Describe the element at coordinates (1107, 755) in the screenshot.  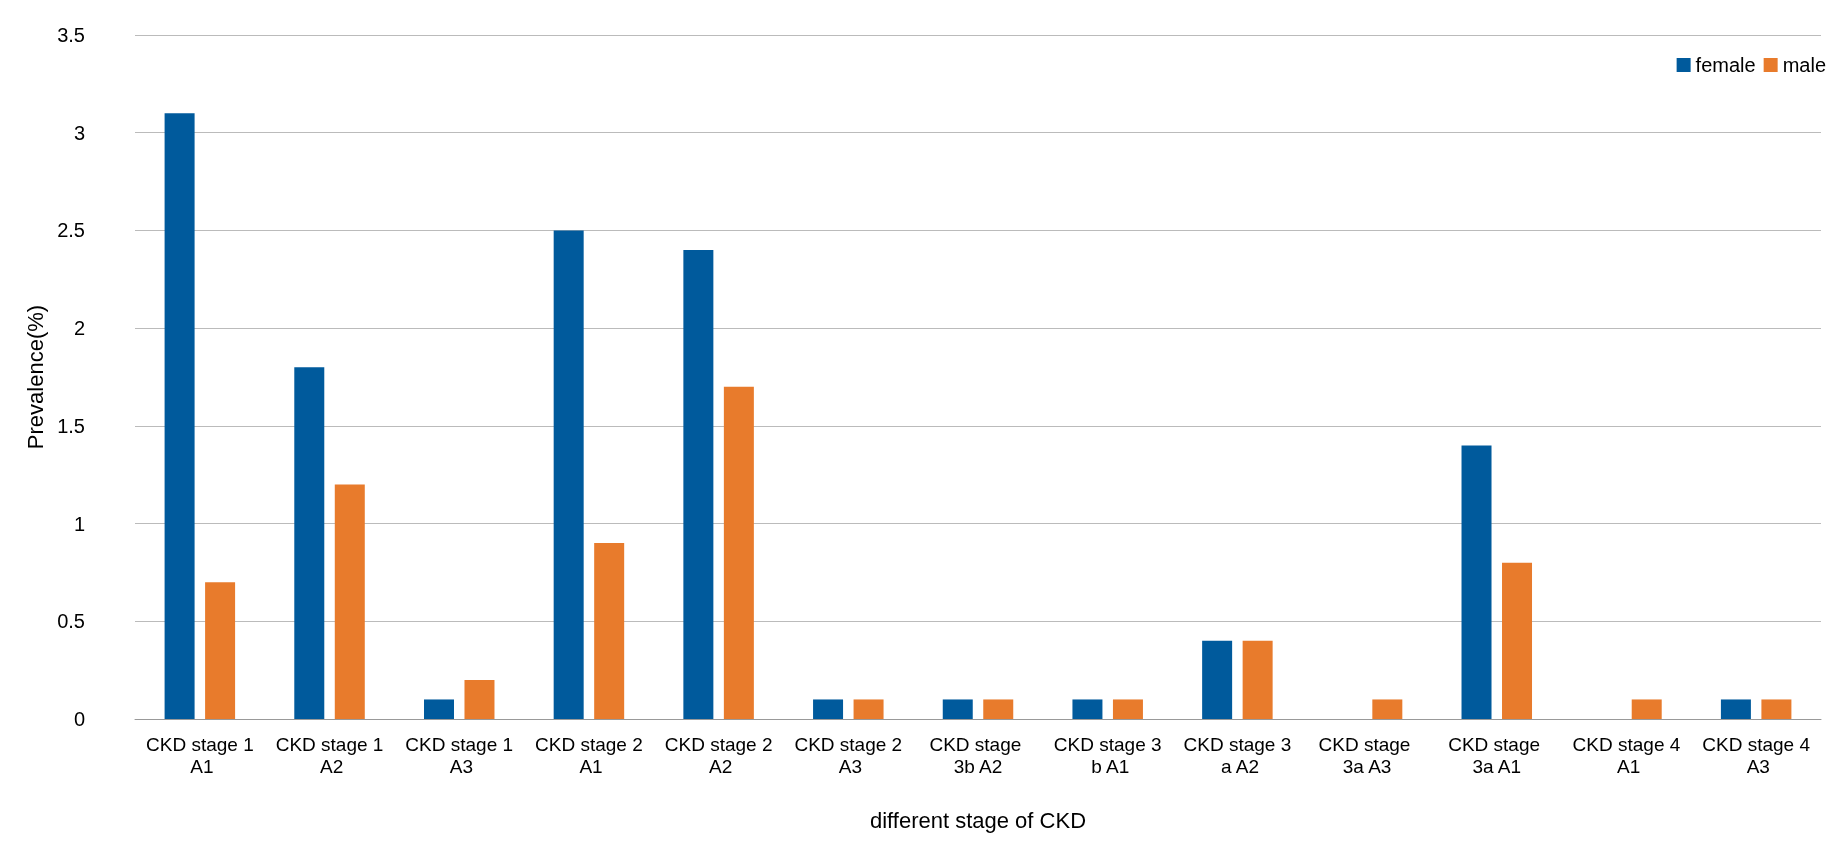
I see `x-tick-label: CKD stage 3 b A1` at that location.